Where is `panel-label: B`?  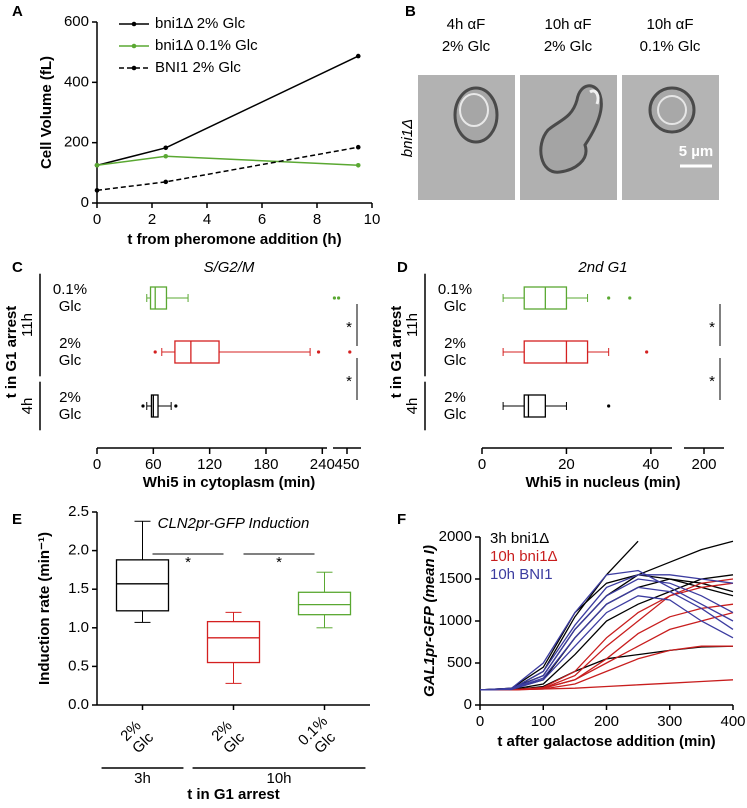
panel-label: B is located at coordinates (410, 11).